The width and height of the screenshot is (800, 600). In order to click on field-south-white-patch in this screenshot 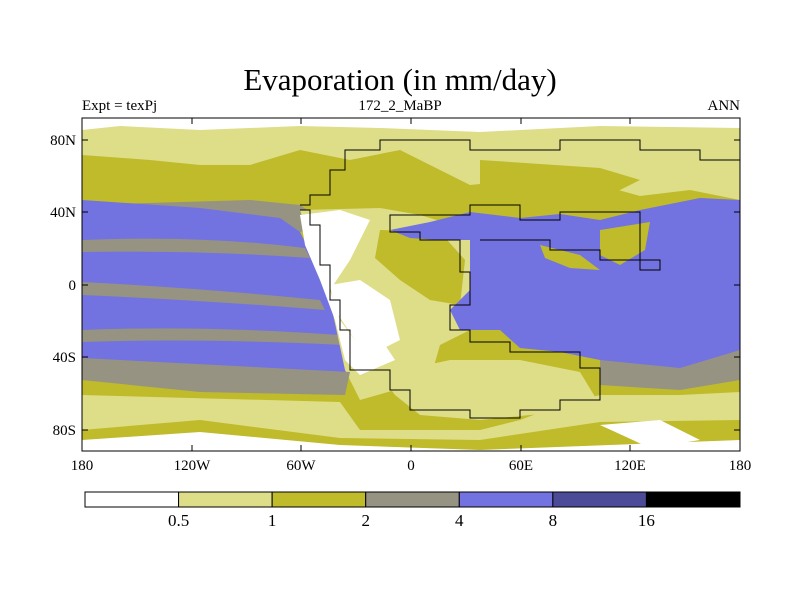, I will do `click(650, 434)`.